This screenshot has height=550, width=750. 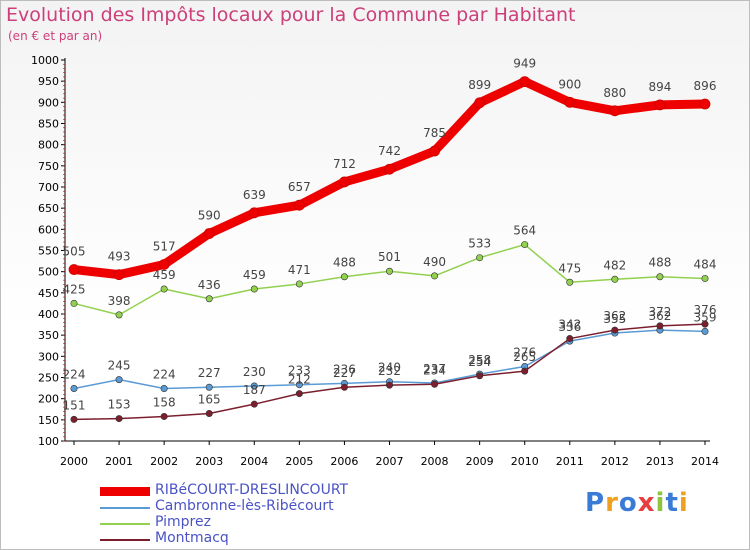 I want to click on legend-swatch-montmacq, so click(x=125, y=540).